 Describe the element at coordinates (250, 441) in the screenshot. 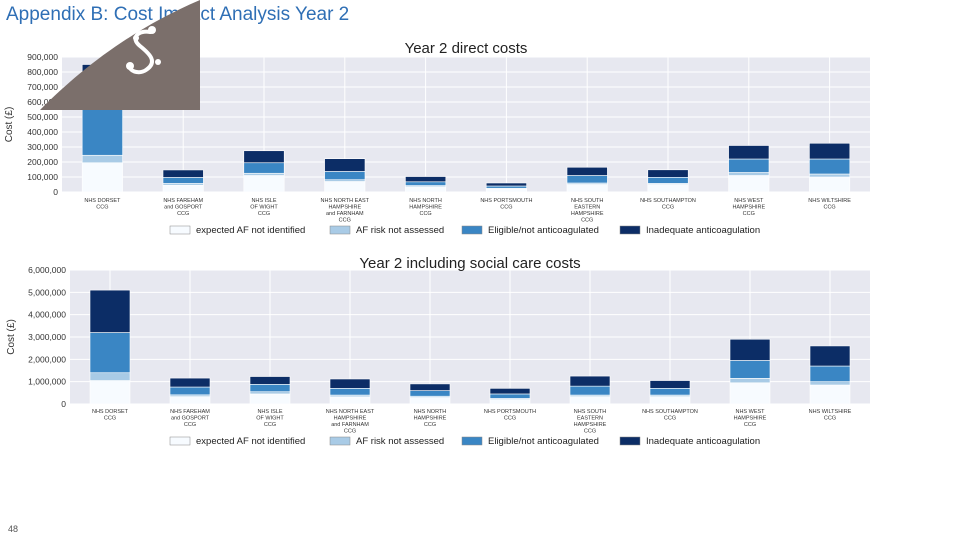

I see `legend-label: expected AF not identified` at that location.